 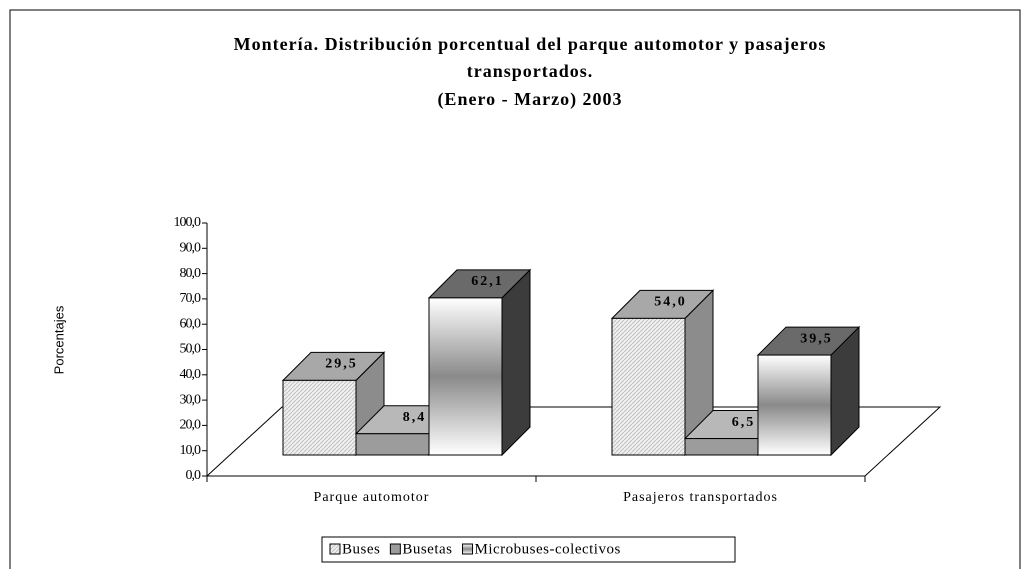 I want to click on value-label: 39,5, so click(x=816, y=338).